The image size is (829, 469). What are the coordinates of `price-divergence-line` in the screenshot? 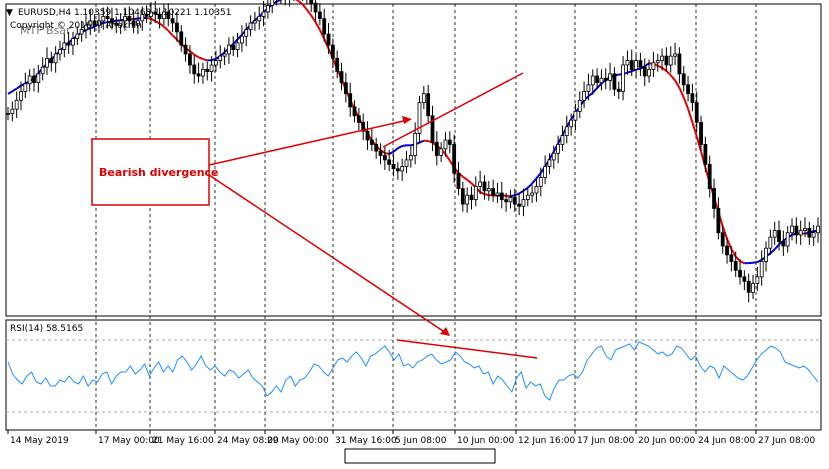 It's located at (453, 110).